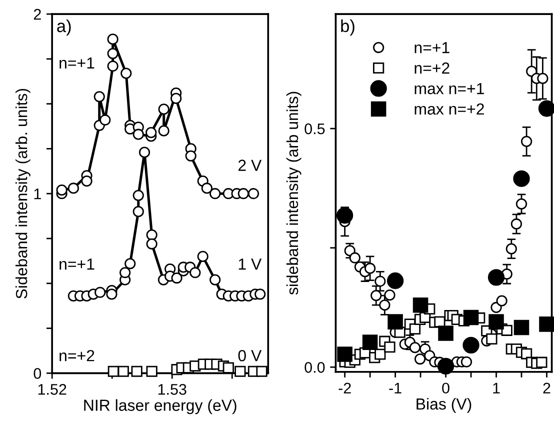  Describe the element at coordinates (314, 367) in the screenshot. I see `y-tick-label: 0.0` at that location.